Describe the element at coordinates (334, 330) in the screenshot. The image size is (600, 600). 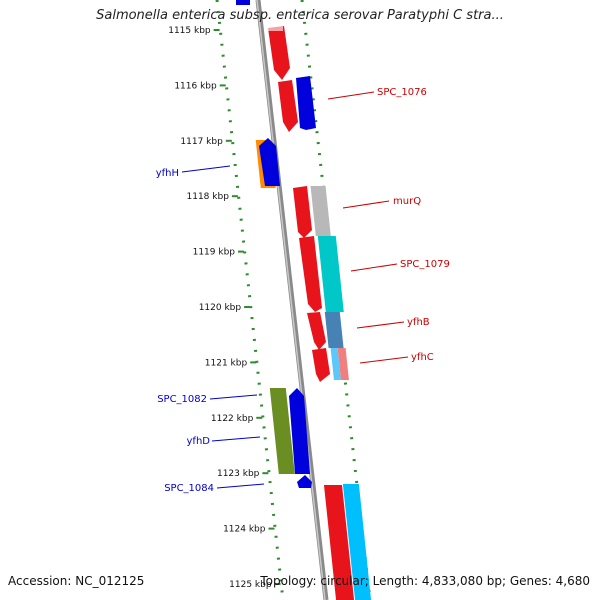
I see `gene-feature-steelblue` at that location.